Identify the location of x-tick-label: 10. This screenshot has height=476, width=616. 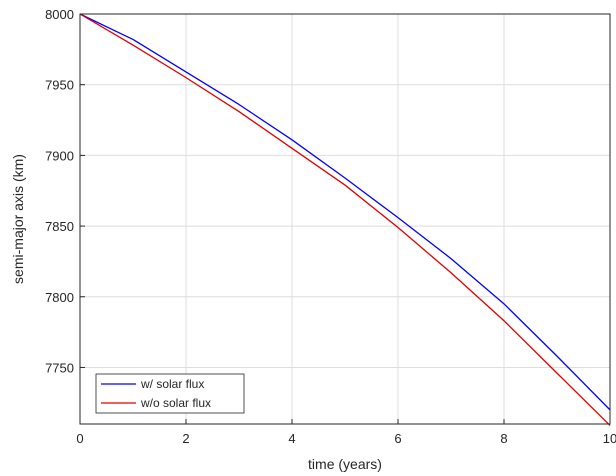
(609, 438).